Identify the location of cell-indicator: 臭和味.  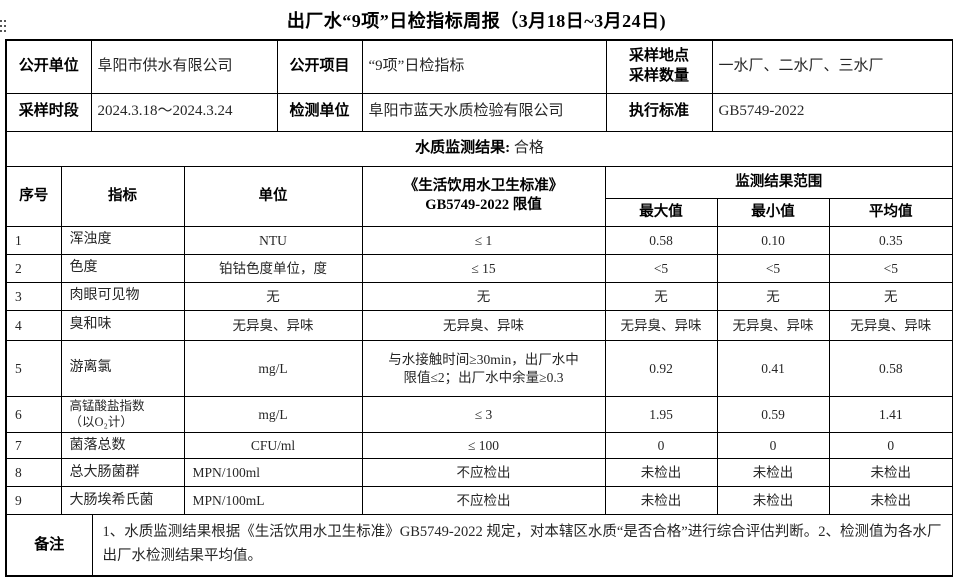
(123, 325).